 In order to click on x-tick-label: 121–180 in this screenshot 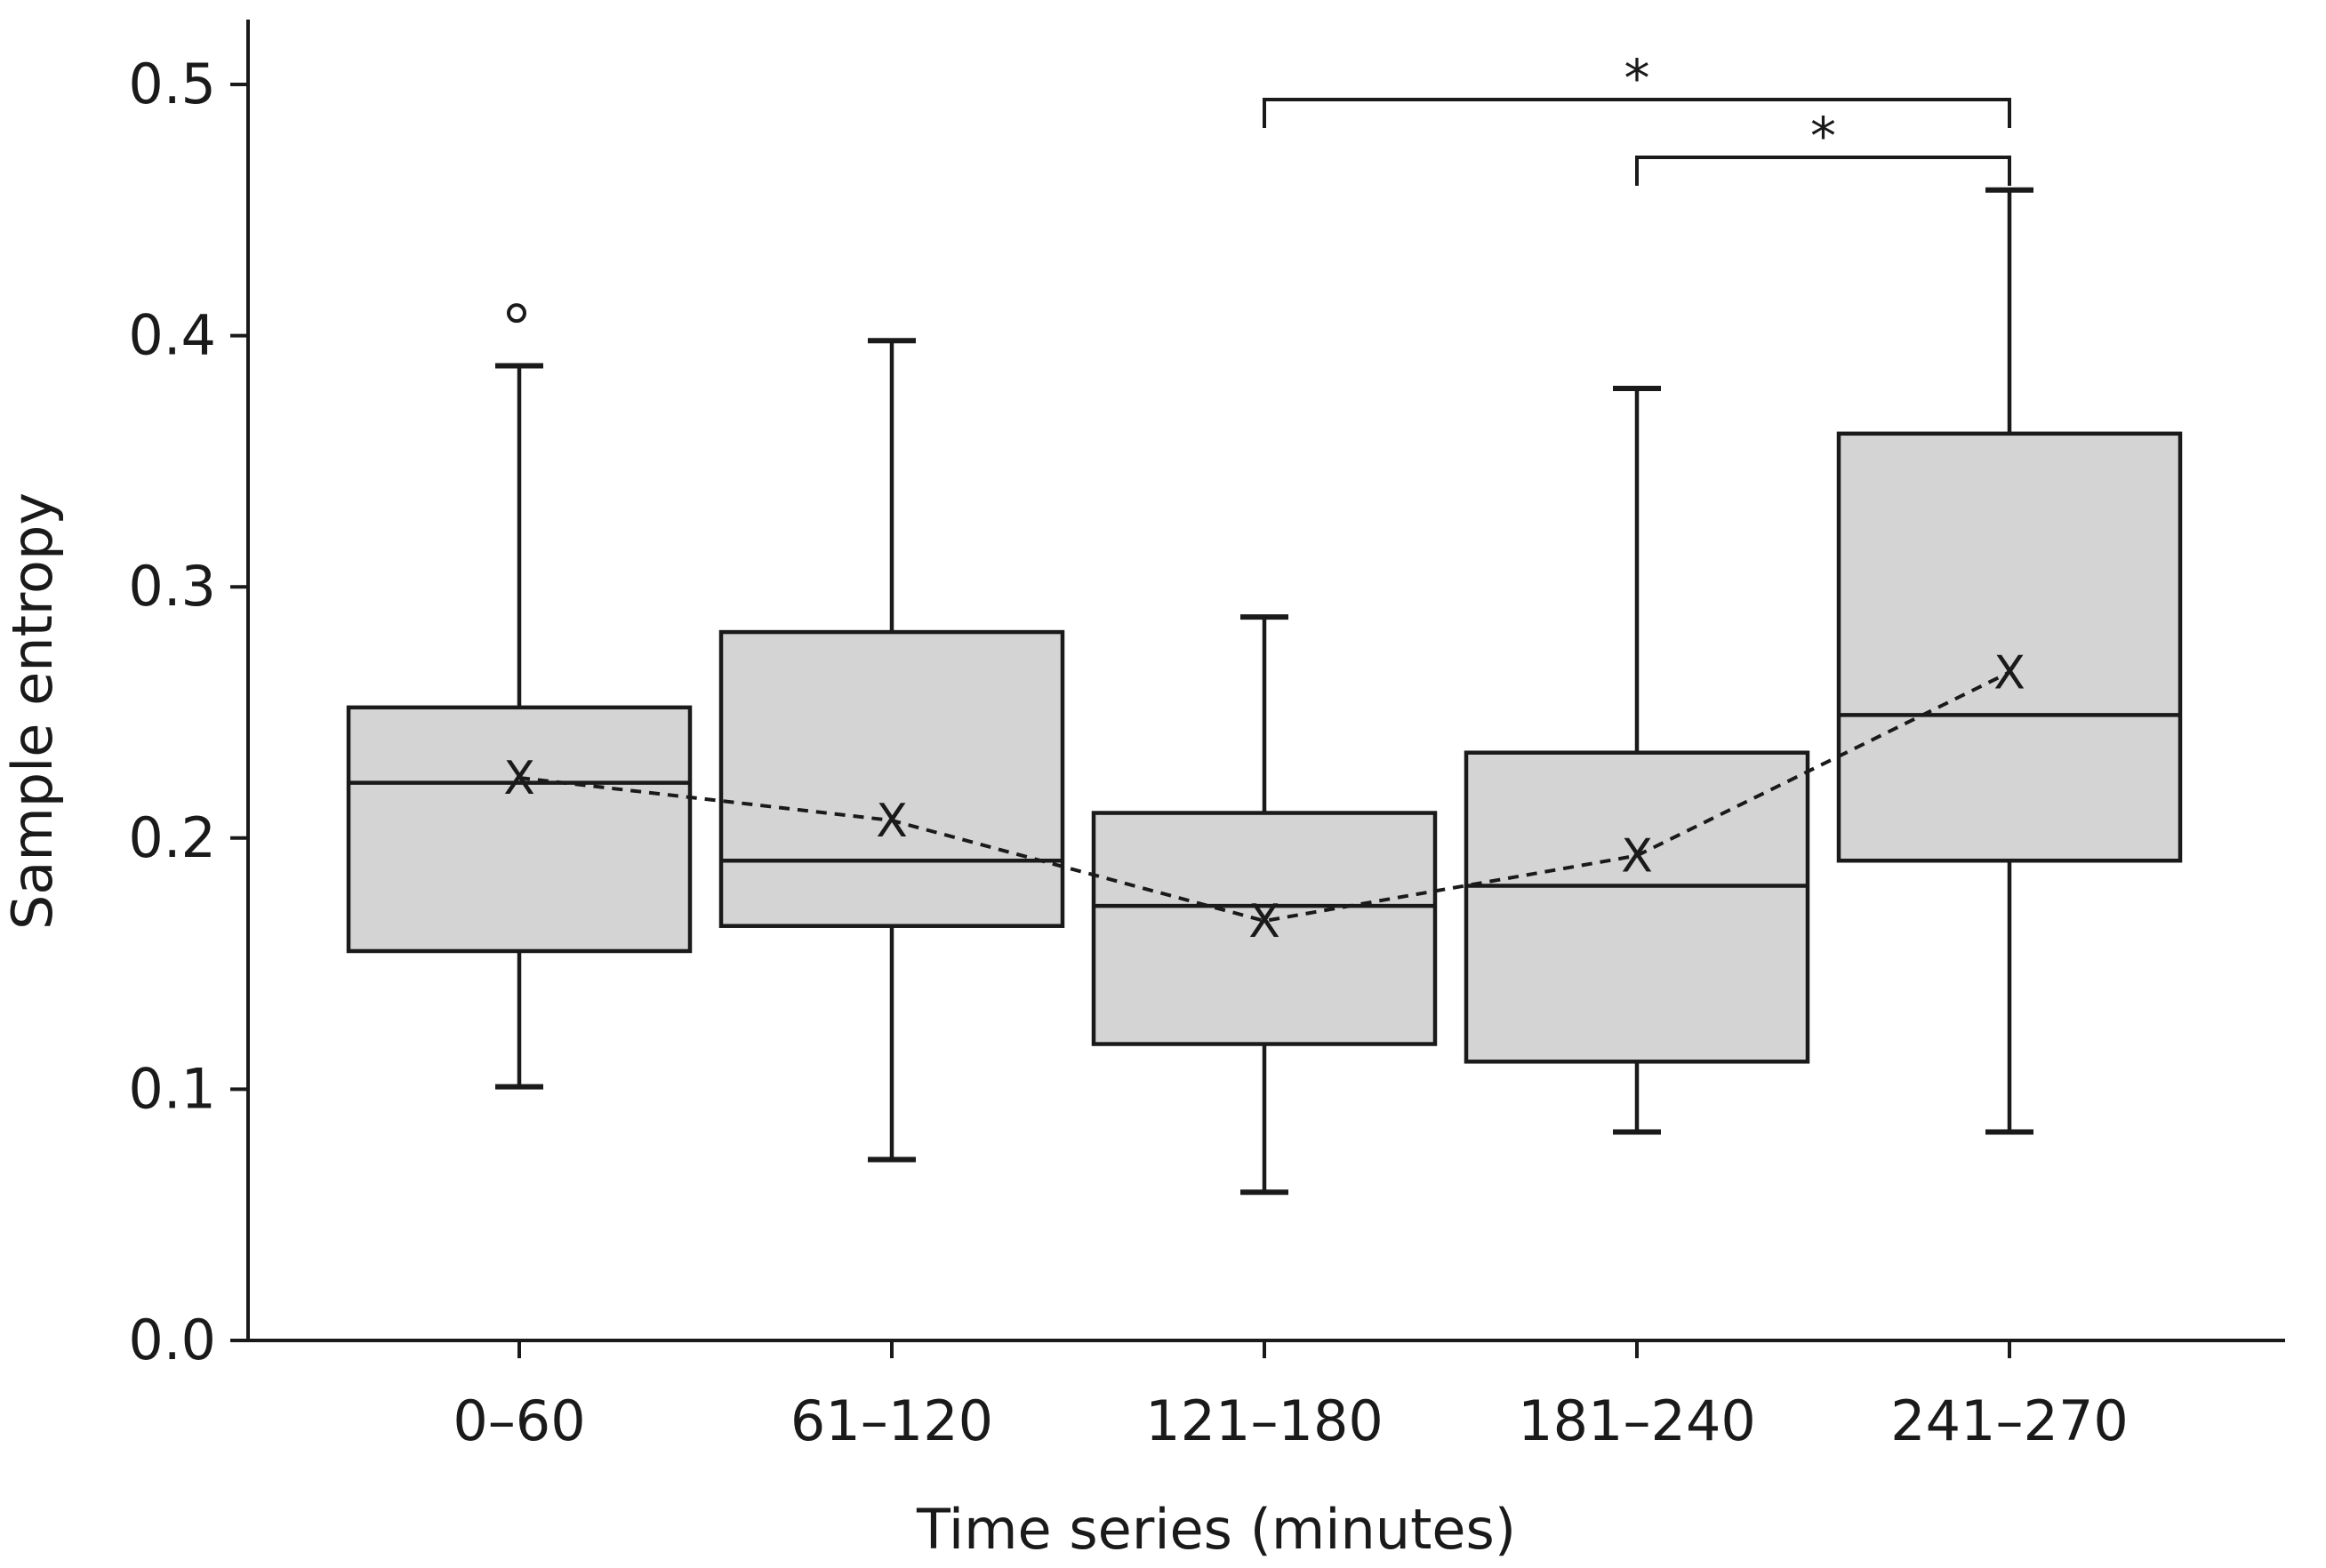, I will do `click(1265, 1420)`.